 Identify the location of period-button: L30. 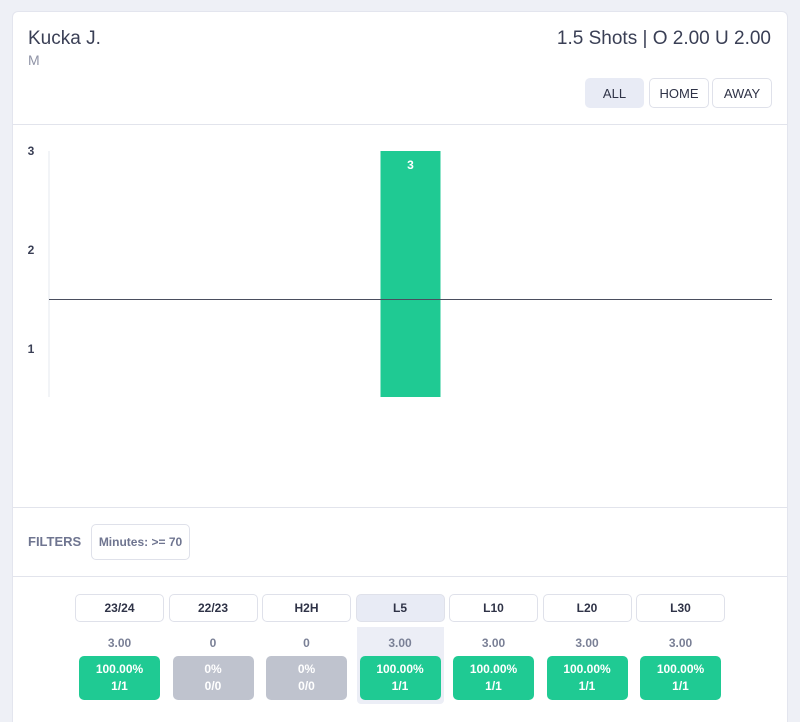
(680, 608).